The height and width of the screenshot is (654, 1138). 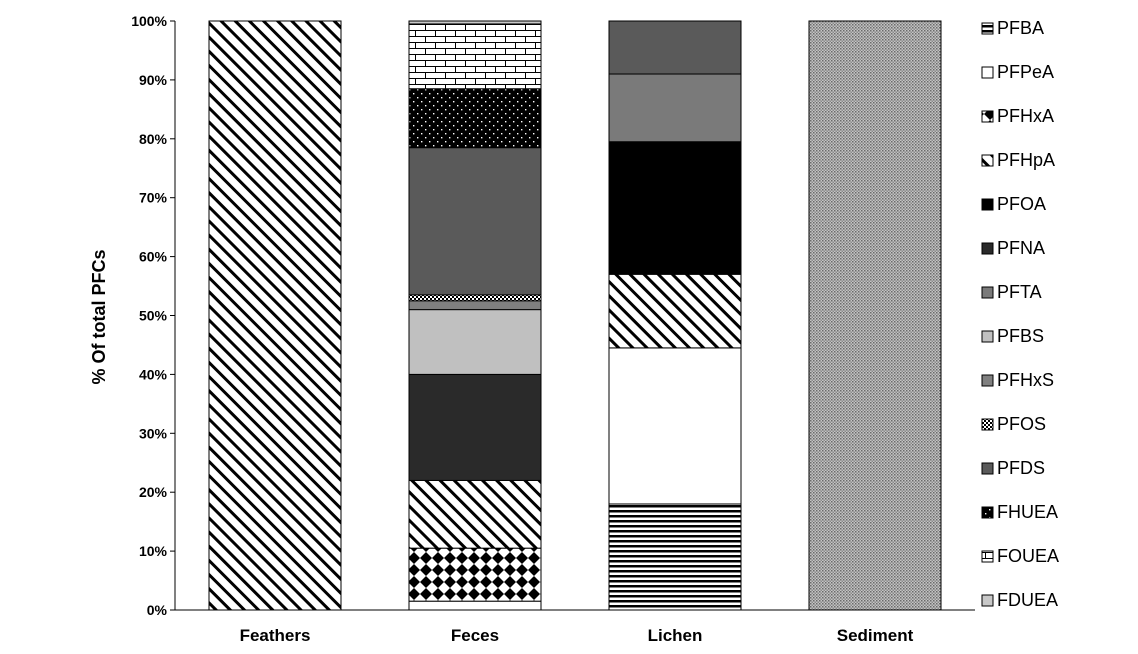 I want to click on legend-label-fduea: FDUEA, so click(x=1027, y=600).